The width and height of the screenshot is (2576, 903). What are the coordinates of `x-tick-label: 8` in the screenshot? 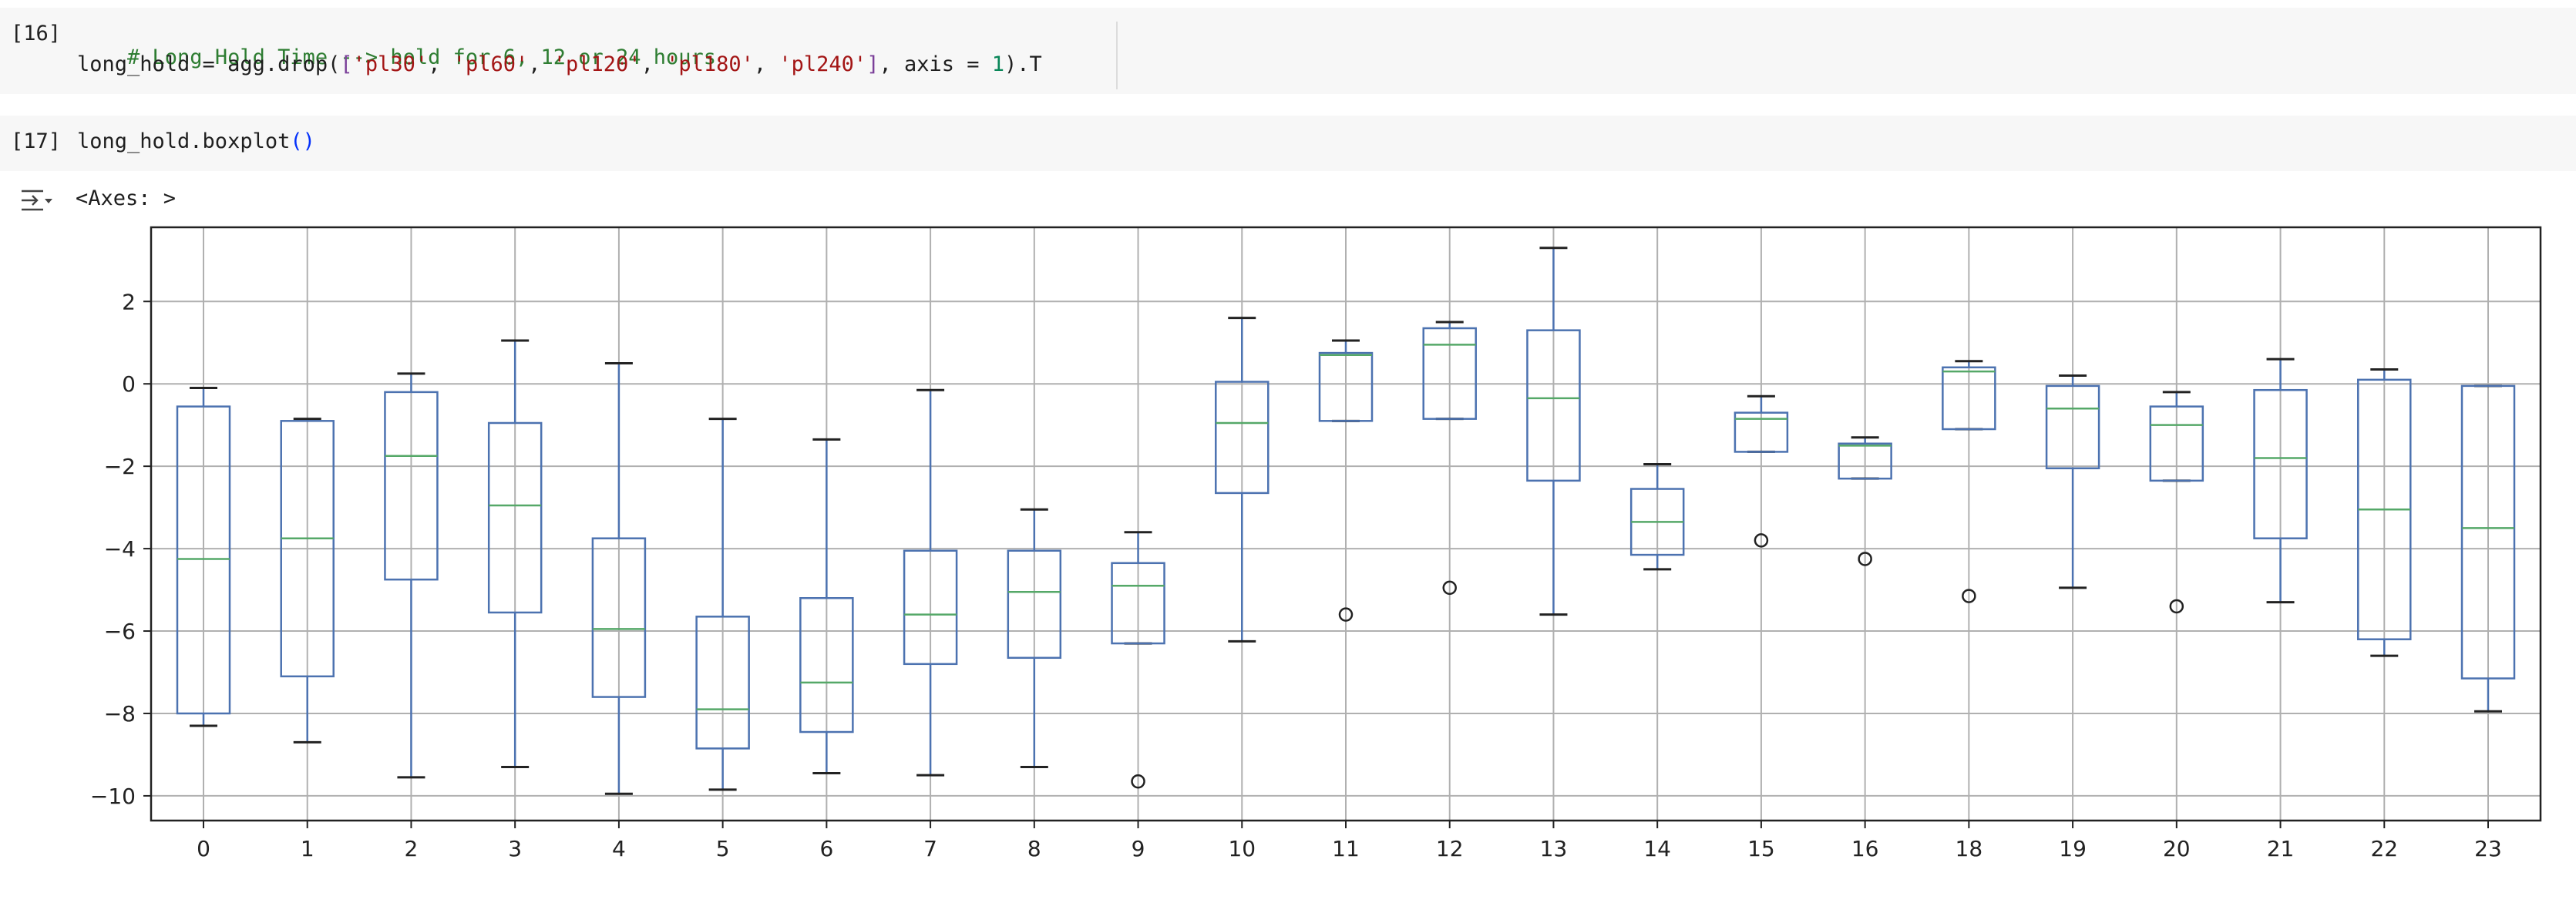 It's located at (1034, 848).